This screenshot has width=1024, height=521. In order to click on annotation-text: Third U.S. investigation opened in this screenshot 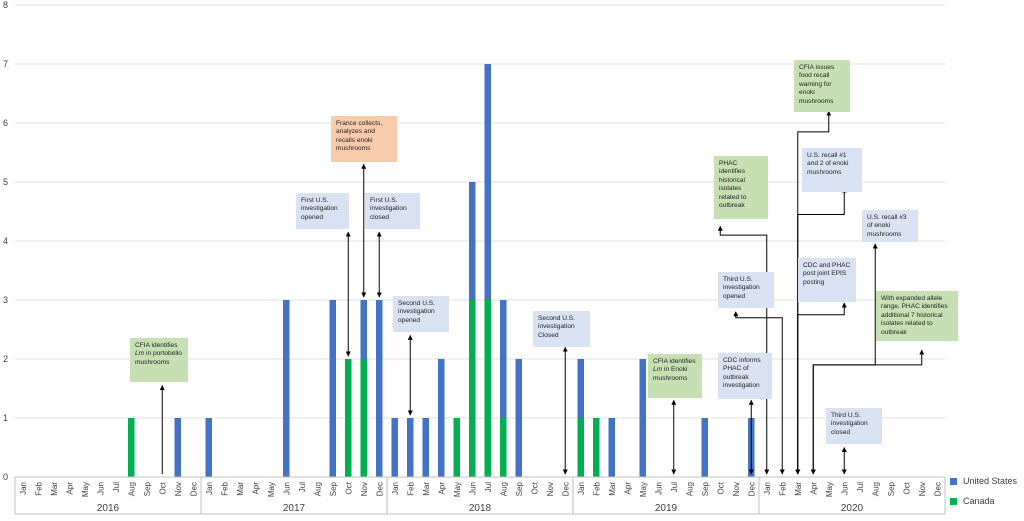, I will do `click(741, 288)`.